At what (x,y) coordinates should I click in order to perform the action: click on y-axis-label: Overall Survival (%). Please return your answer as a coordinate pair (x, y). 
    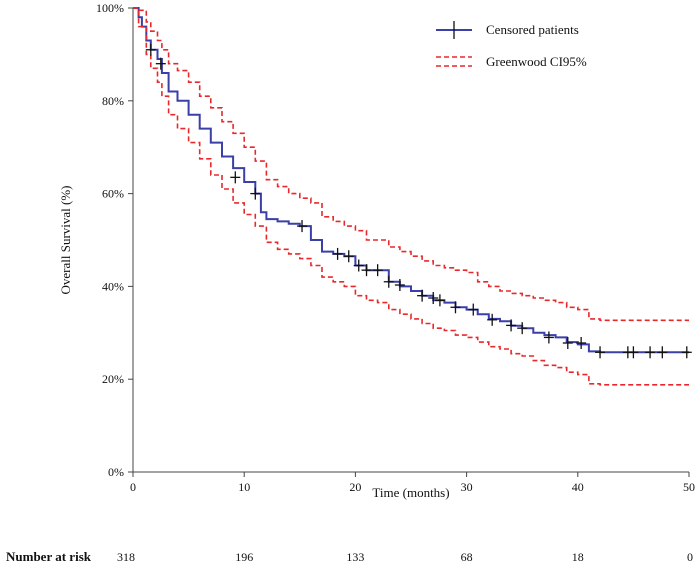
    Looking at the image, I should click on (65, 239).